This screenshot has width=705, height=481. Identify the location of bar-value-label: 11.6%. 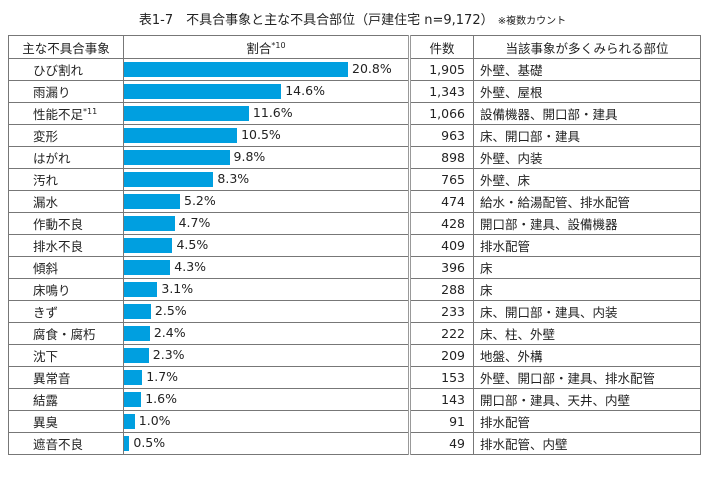
(272, 112).